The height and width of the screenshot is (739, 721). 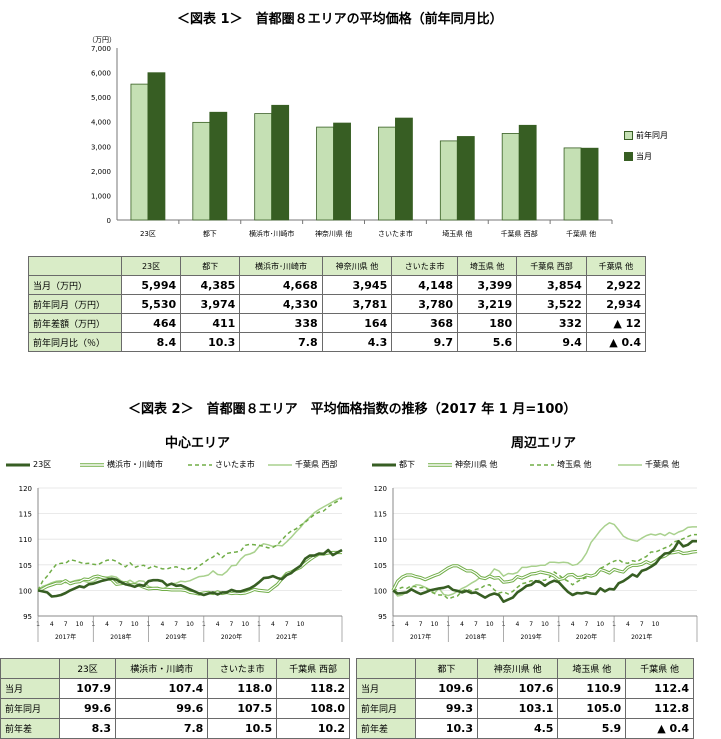 I want to click on table-cell: 5,994, so click(x=151, y=285).